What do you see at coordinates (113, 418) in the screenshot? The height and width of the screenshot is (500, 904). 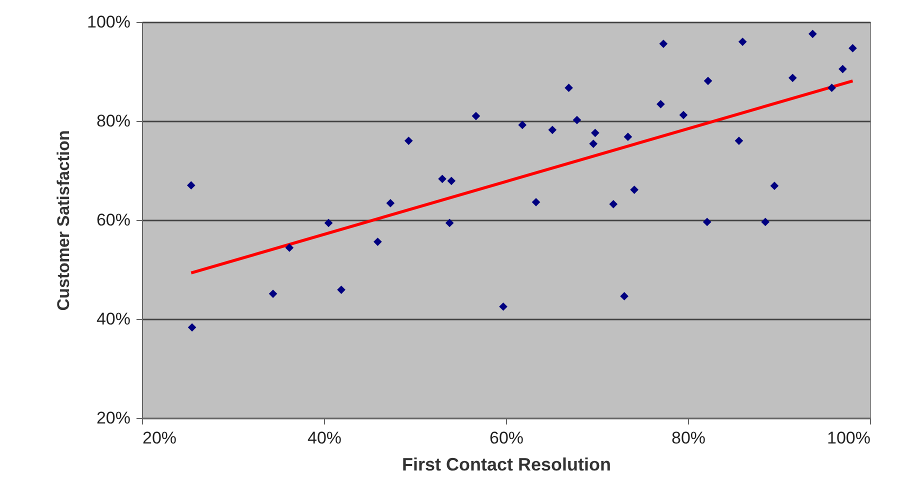 I see `y-tick-label: 20%` at bounding box center [113, 418].